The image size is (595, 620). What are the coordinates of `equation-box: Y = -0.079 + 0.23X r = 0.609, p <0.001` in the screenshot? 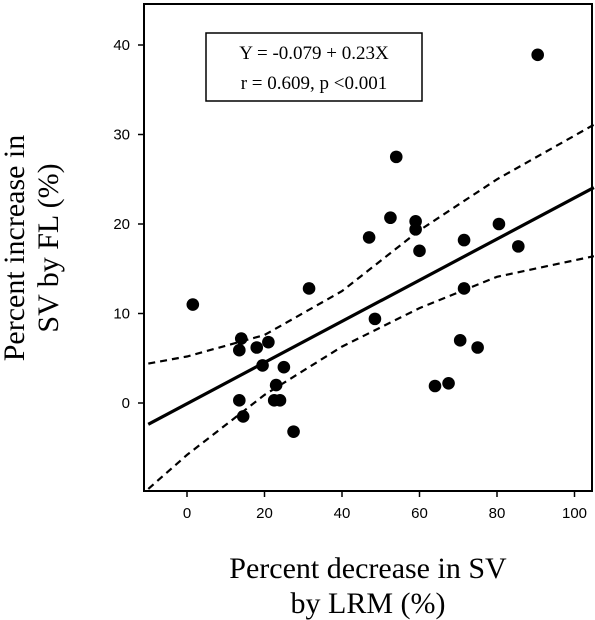 It's located at (314, 67).